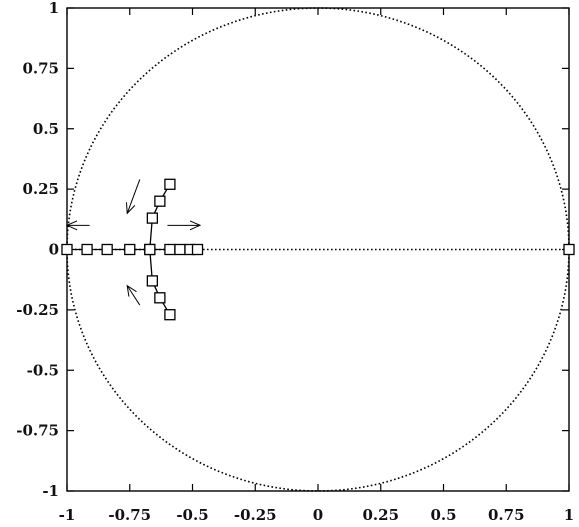 The width and height of the screenshot is (579, 527). Describe the element at coordinates (133, 196) in the screenshot. I see `arrow-down-shaft` at that location.